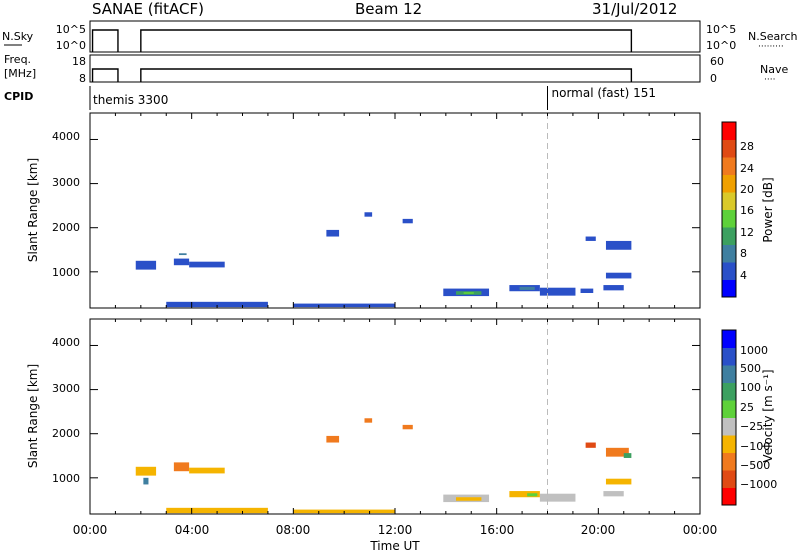  I want to click on power-cb-label-12: 12, so click(747, 232).